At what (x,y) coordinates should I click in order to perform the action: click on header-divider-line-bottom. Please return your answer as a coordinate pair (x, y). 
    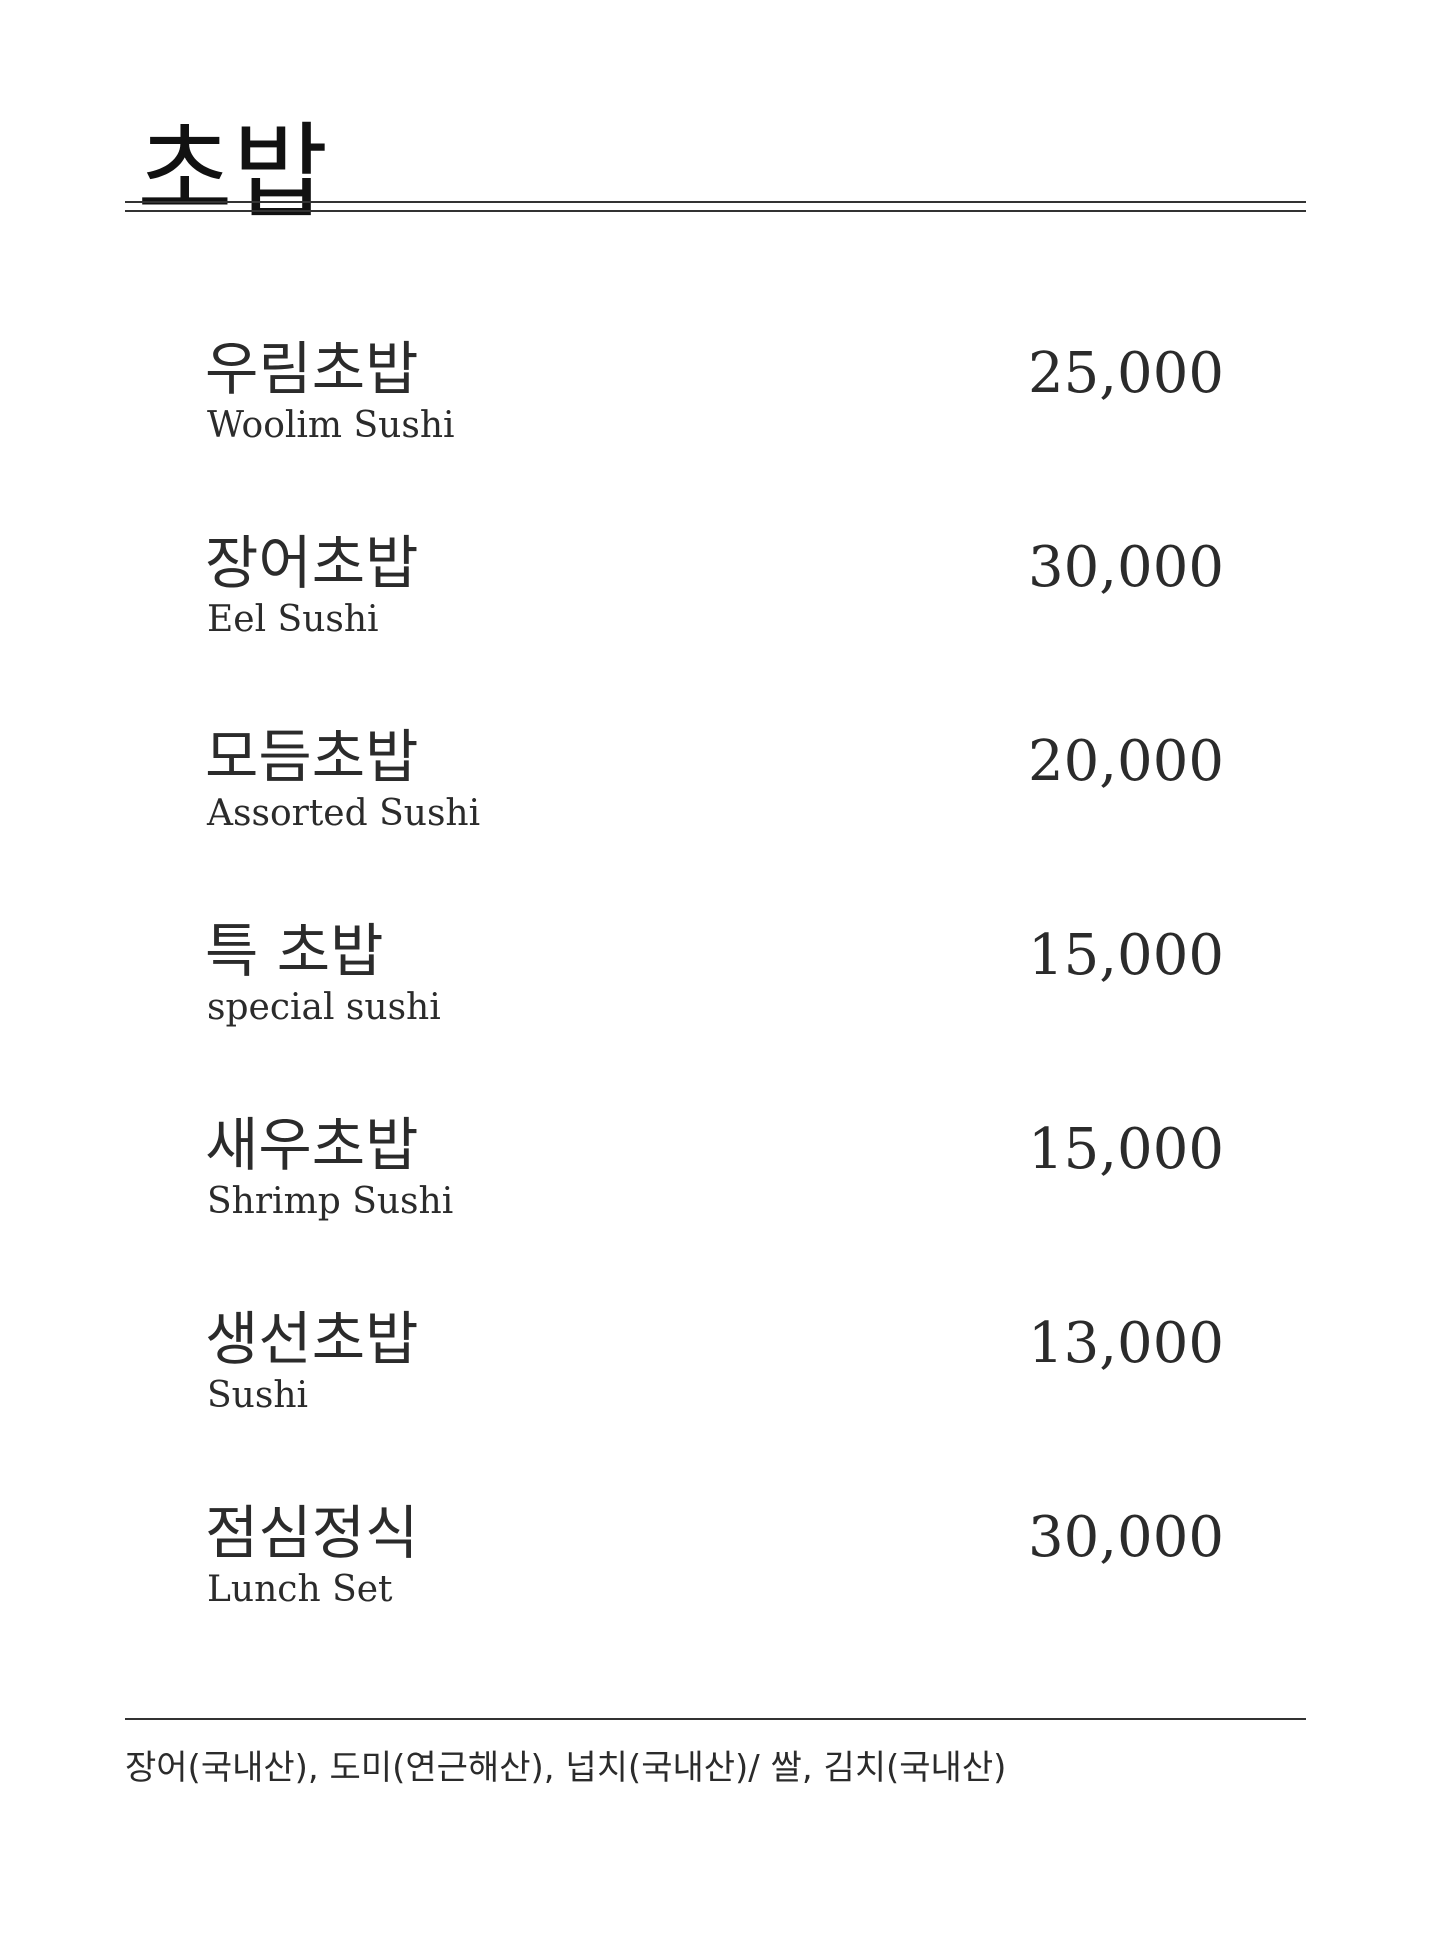
    Looking at the image, I should click on (715, 211).